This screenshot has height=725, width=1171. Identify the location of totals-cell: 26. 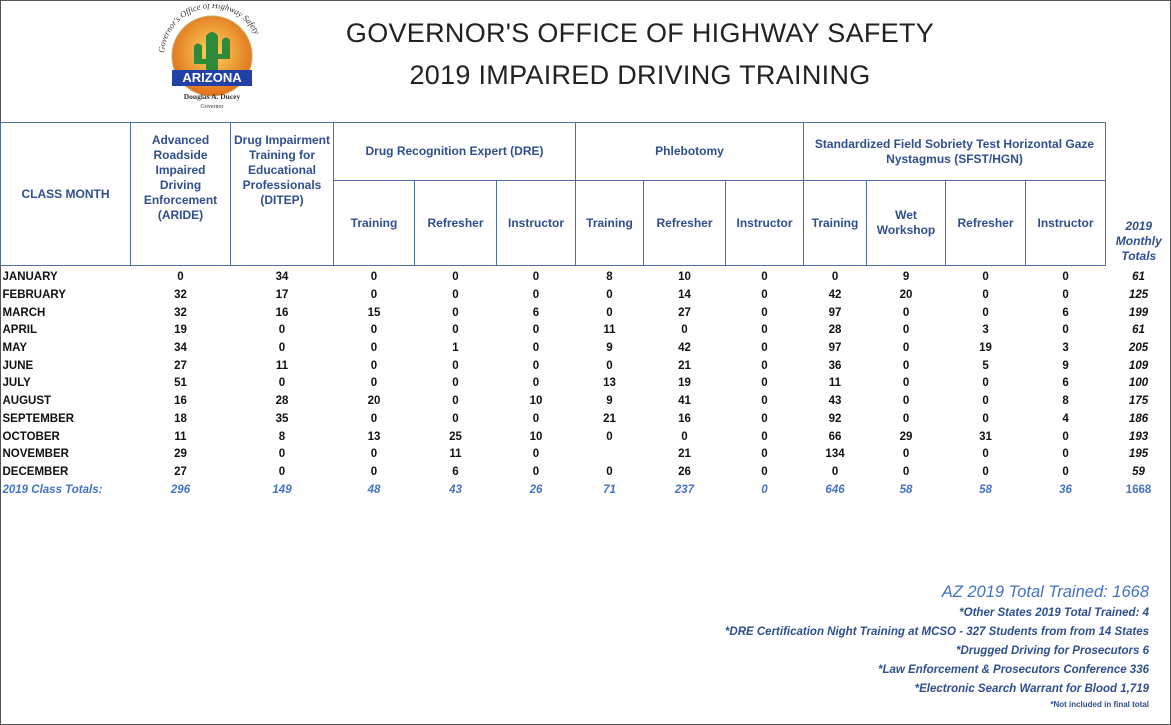
(536, 489).